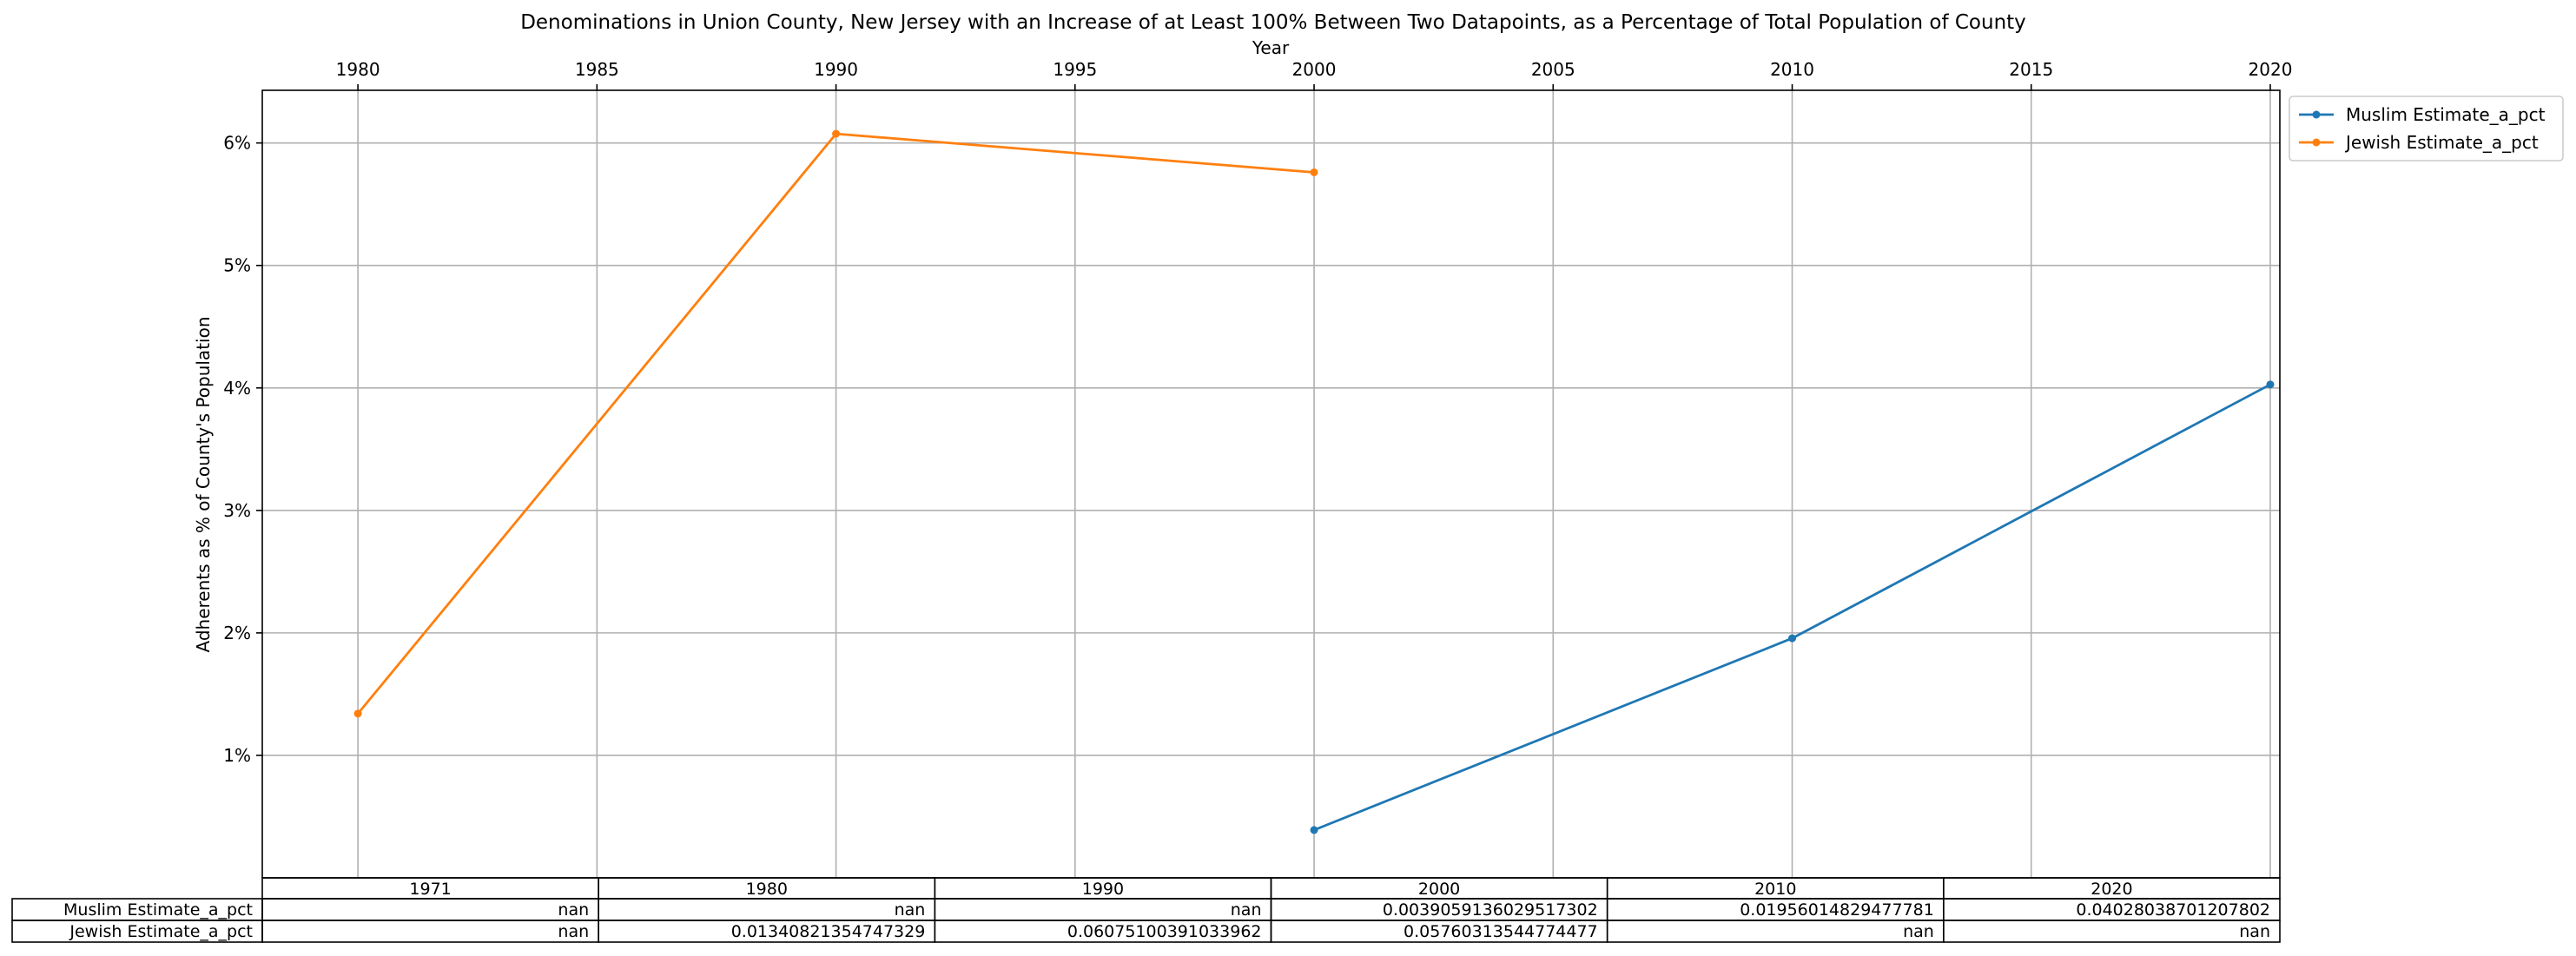 The image size is (2576, 956). What do you see at coordinates (836, 69) in the screenshot?
I see `x-tick-label: 1990` at bounding box center [836, 69].